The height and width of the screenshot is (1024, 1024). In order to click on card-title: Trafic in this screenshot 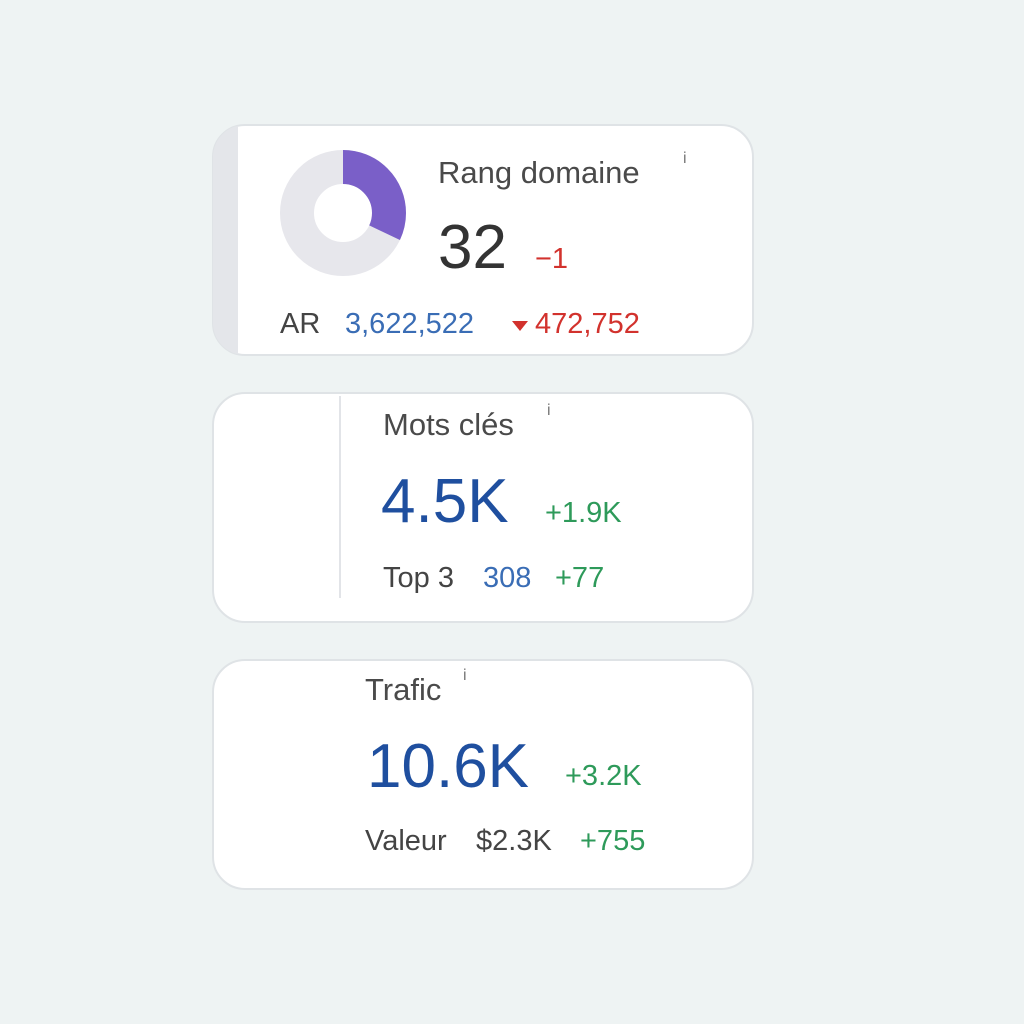, I will do `click(403, 689)`.